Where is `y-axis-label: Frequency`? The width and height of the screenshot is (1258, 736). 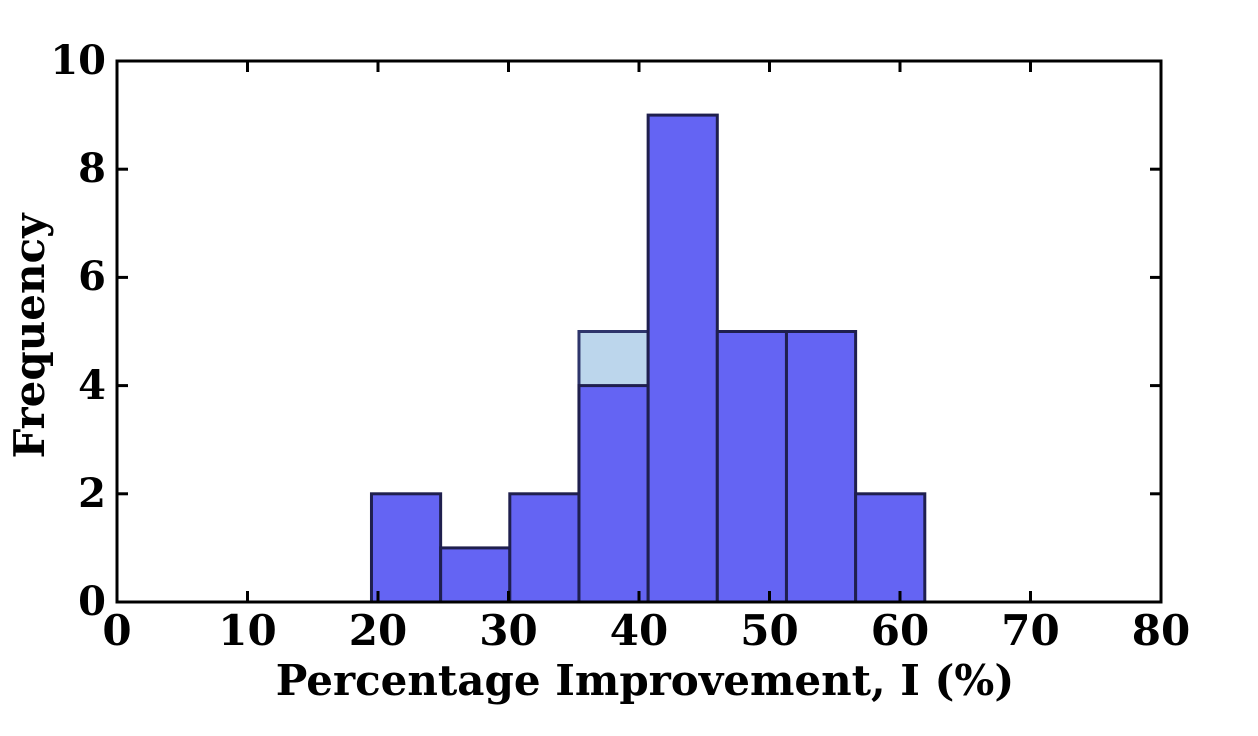
y-axis-label: Frequency is located at coordinates (29, 336).